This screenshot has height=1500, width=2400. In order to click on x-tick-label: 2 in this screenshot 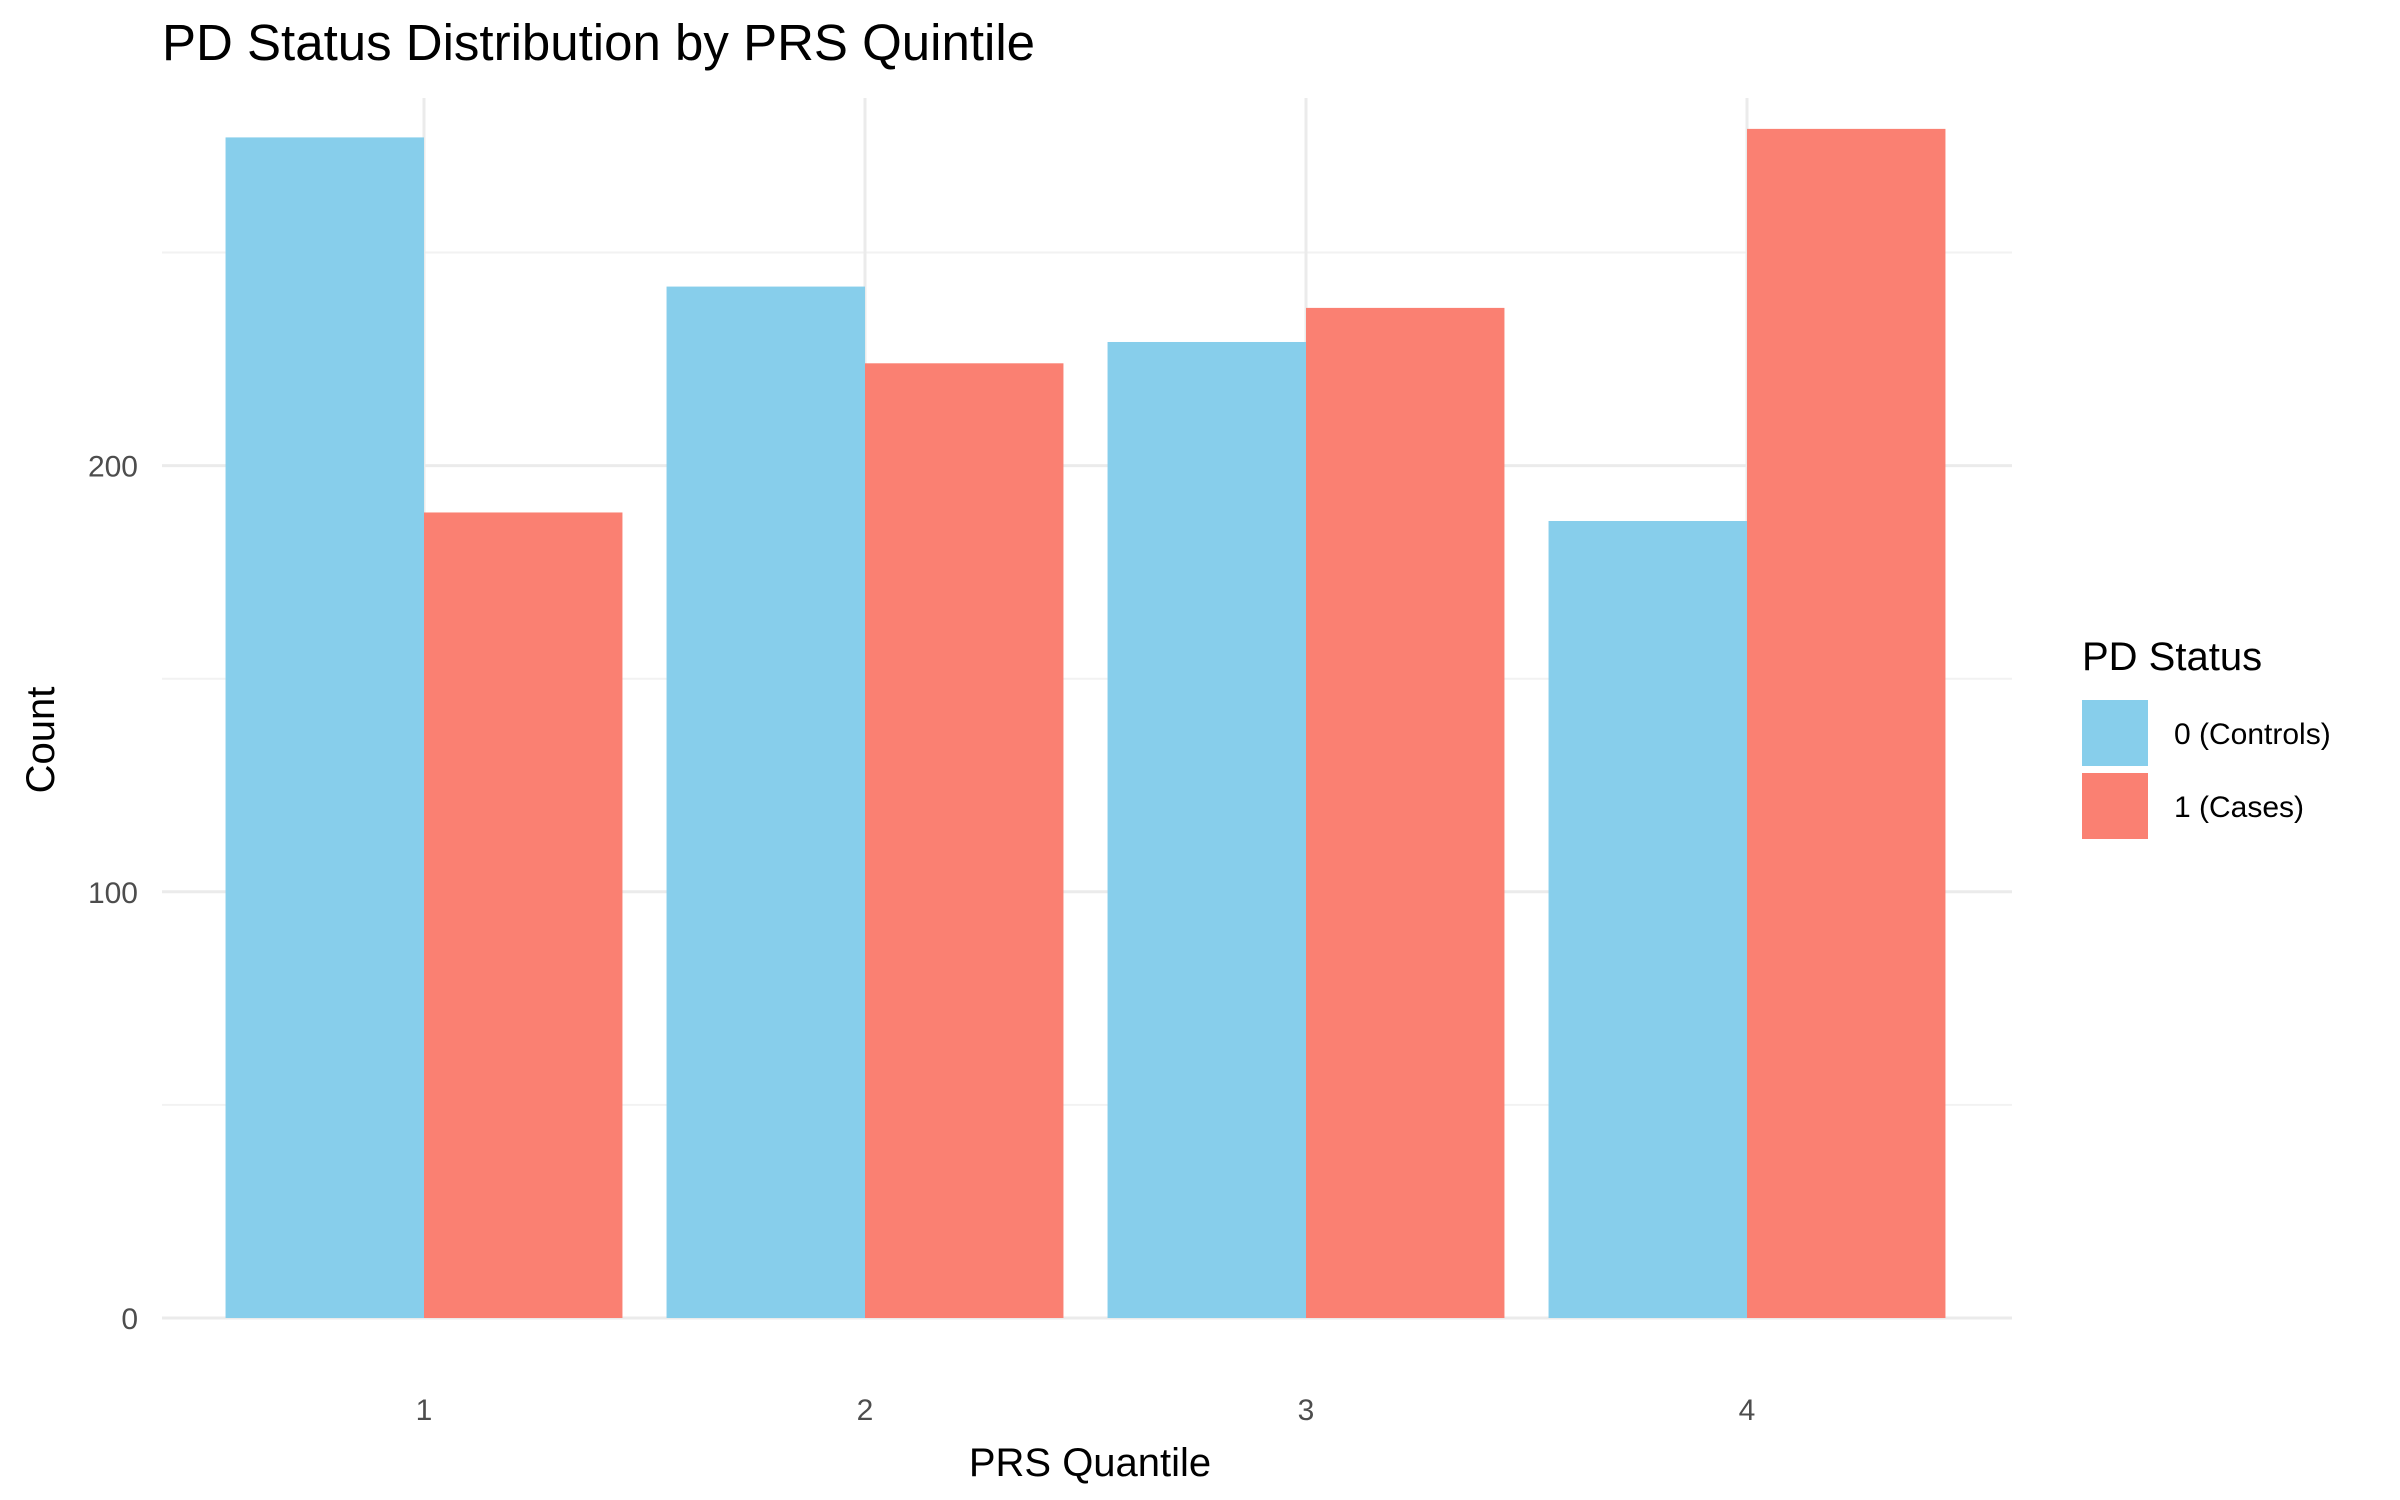, I will do `click(865, 1410)`.